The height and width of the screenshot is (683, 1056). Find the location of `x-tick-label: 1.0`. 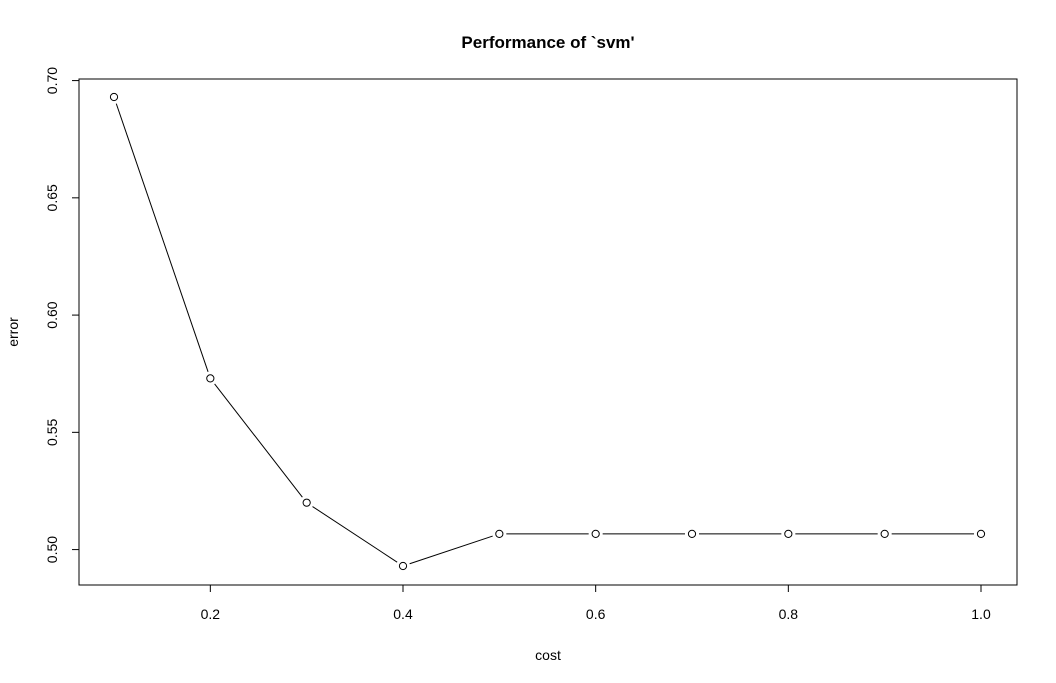

x-tick-label: 1.0 is located at coordinates (981, 614).